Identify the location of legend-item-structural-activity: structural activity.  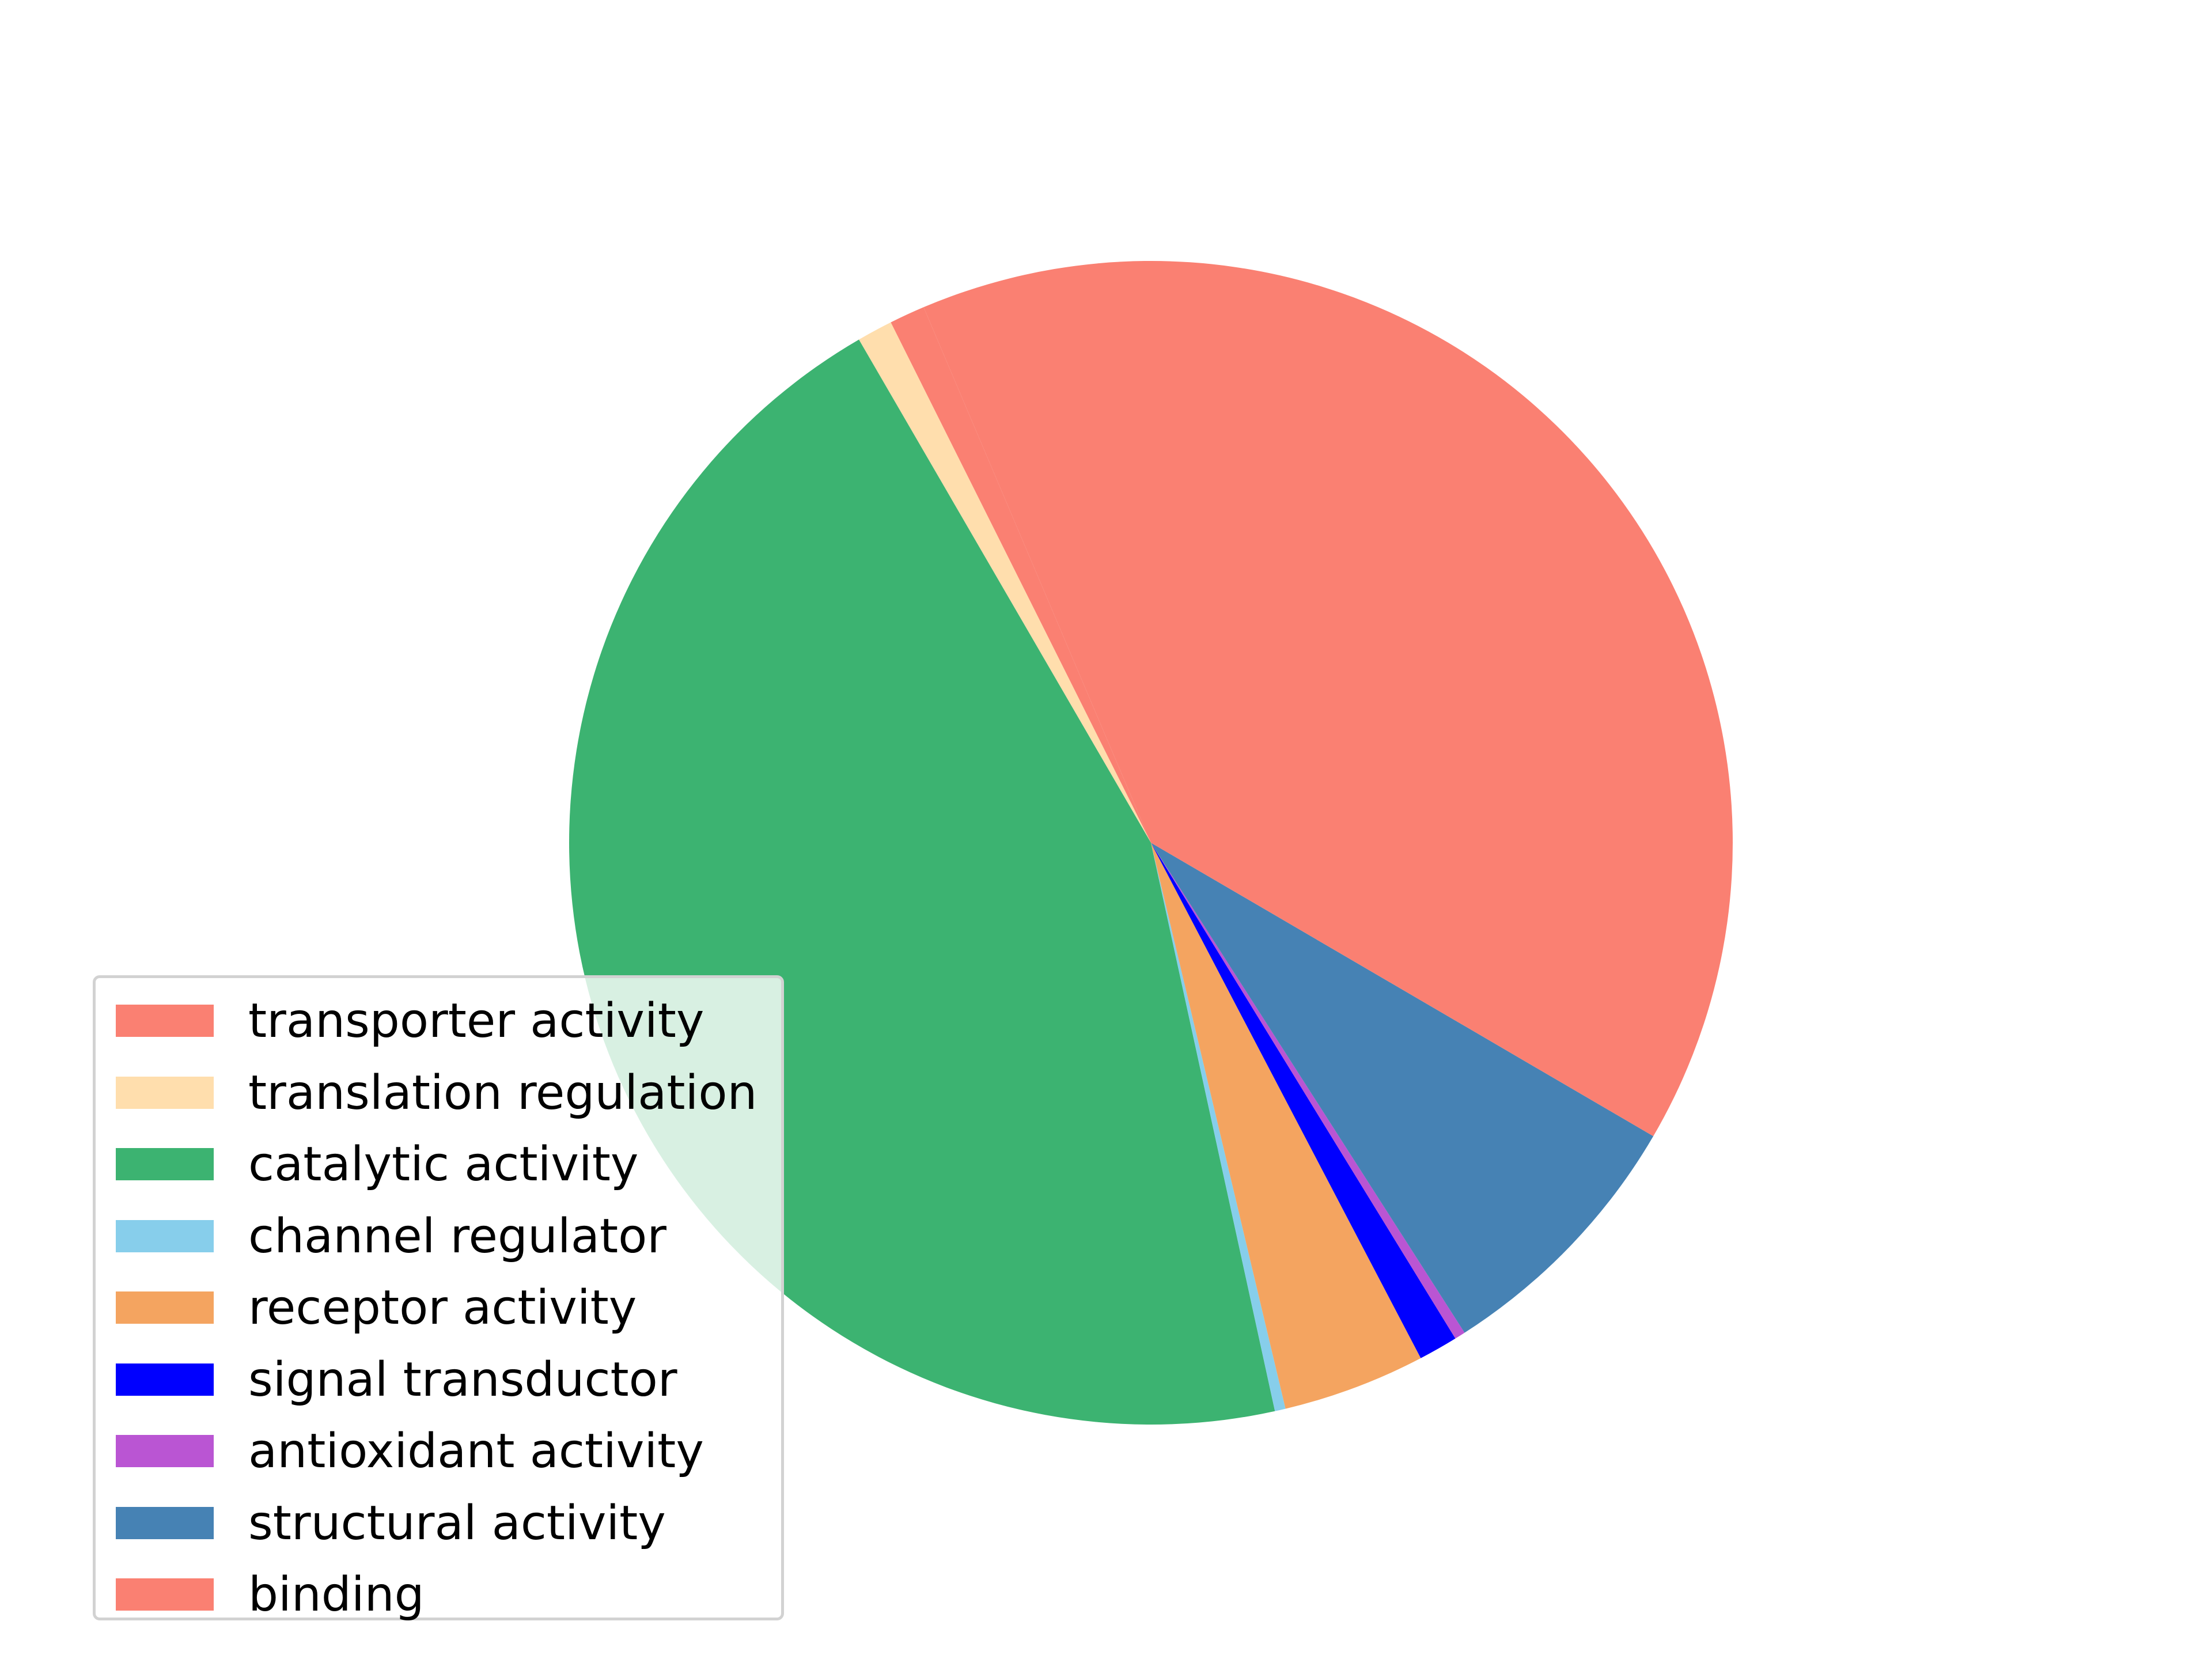
(438, 1523).